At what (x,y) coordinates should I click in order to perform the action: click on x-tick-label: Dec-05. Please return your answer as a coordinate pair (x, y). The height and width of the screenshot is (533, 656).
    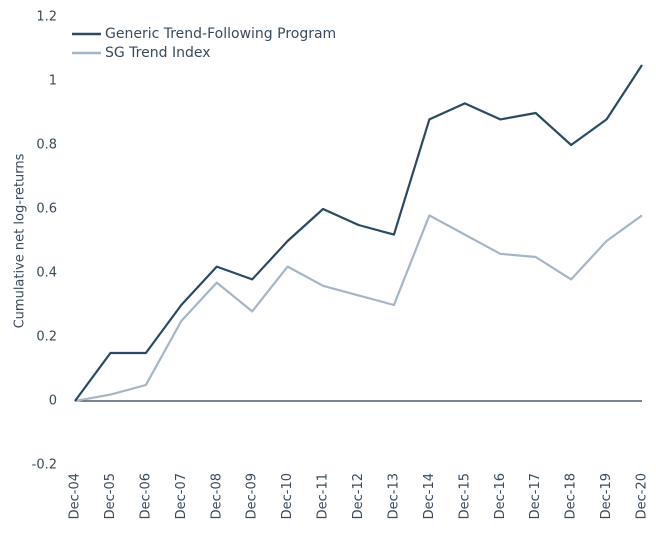
    Looking at the image, I should click on (110, 496).